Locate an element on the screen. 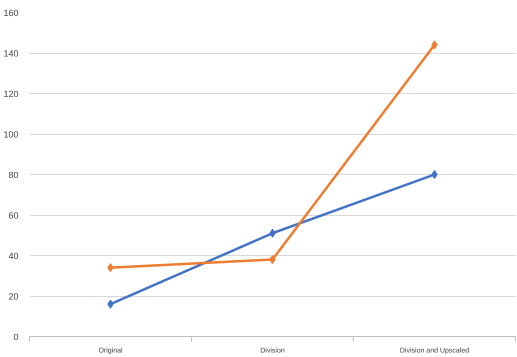 This screenshot has height=357, width=517. y-tick-label: 80 is located at coordinates (13, 175).